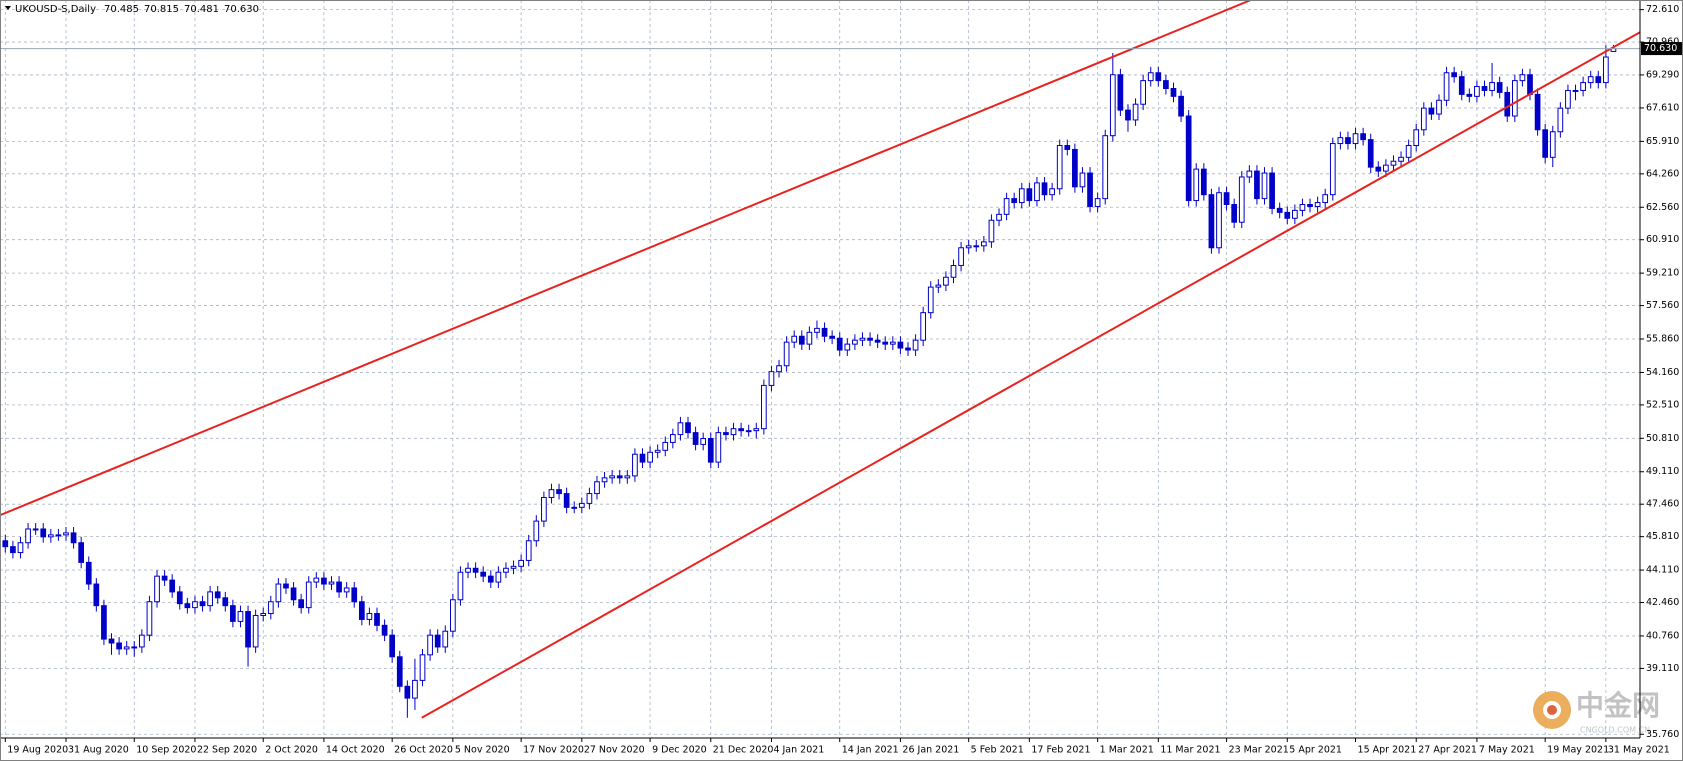  What do you see at coordinates (1662, 404) in the screenshot?
I see `y-tick-label: 52.510` at bounding box center [1662, 404].